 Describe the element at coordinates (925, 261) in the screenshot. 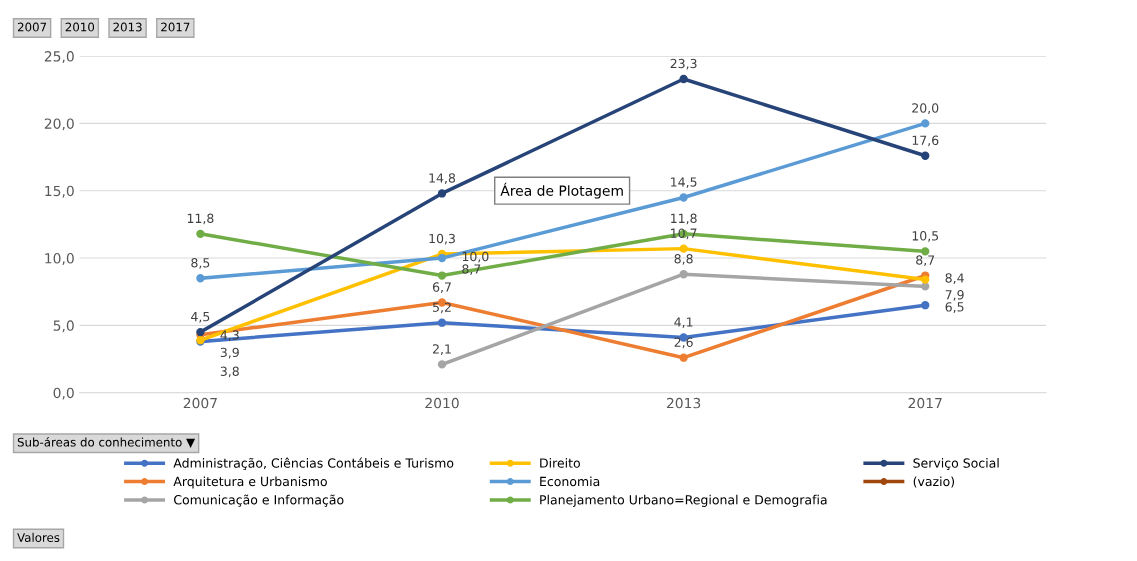

I see `data-label: 8,7` at that location.